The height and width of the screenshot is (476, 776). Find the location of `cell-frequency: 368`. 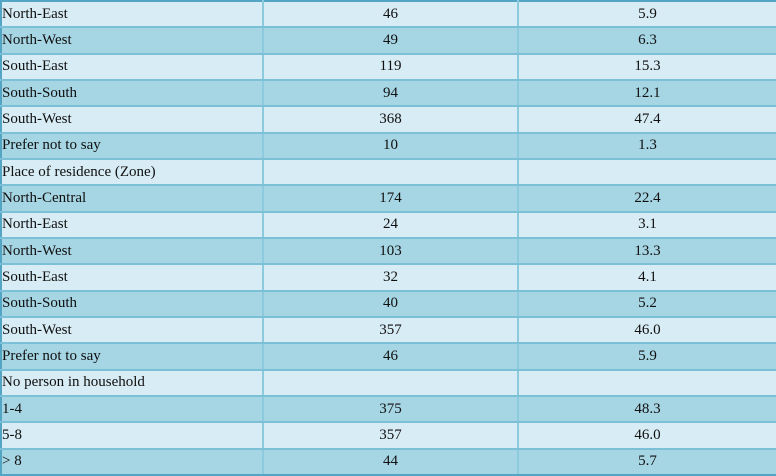

cell-frequency: 368 is located at coordinates (390, 119).